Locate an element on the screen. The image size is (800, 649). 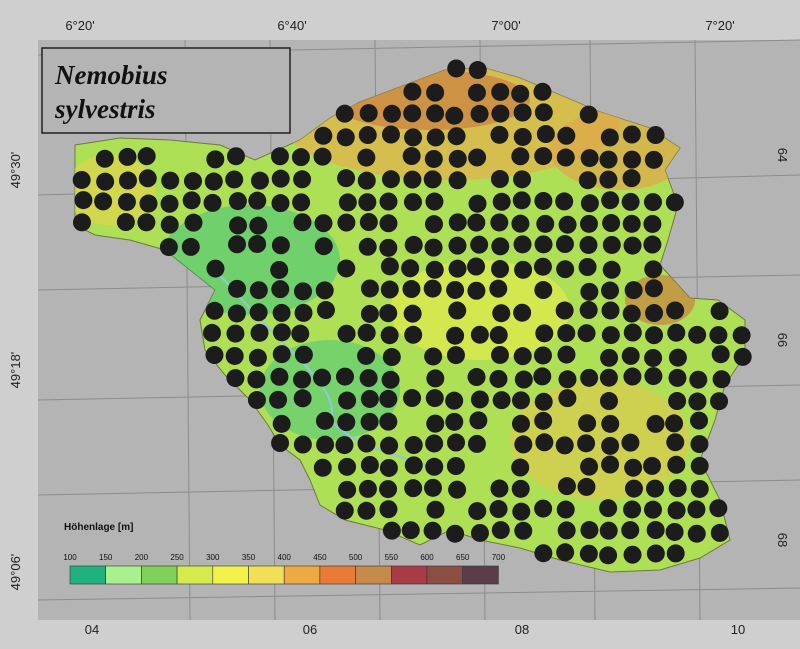
legend-tick-label: 500 is located at coordinates (356, 557).